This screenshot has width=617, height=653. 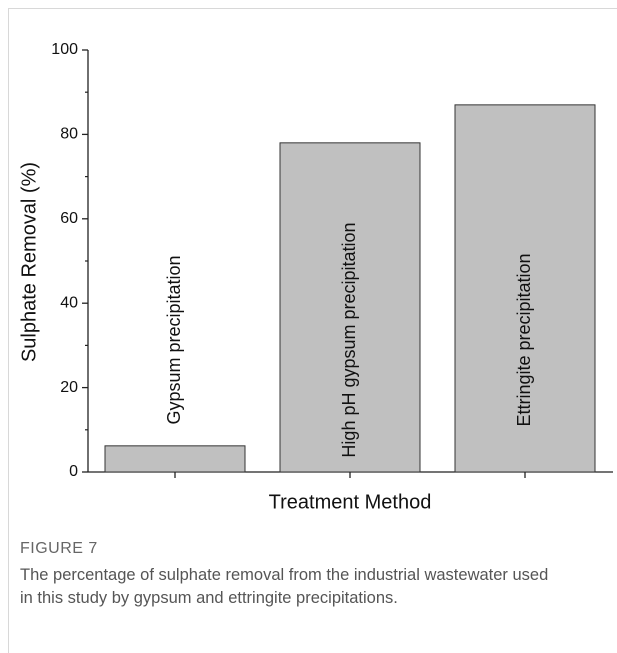 What do you see at coordinates (59, 548) in the screenshot?
I see `figure-label: FIGURE 7` at bounding box center [59, 548].